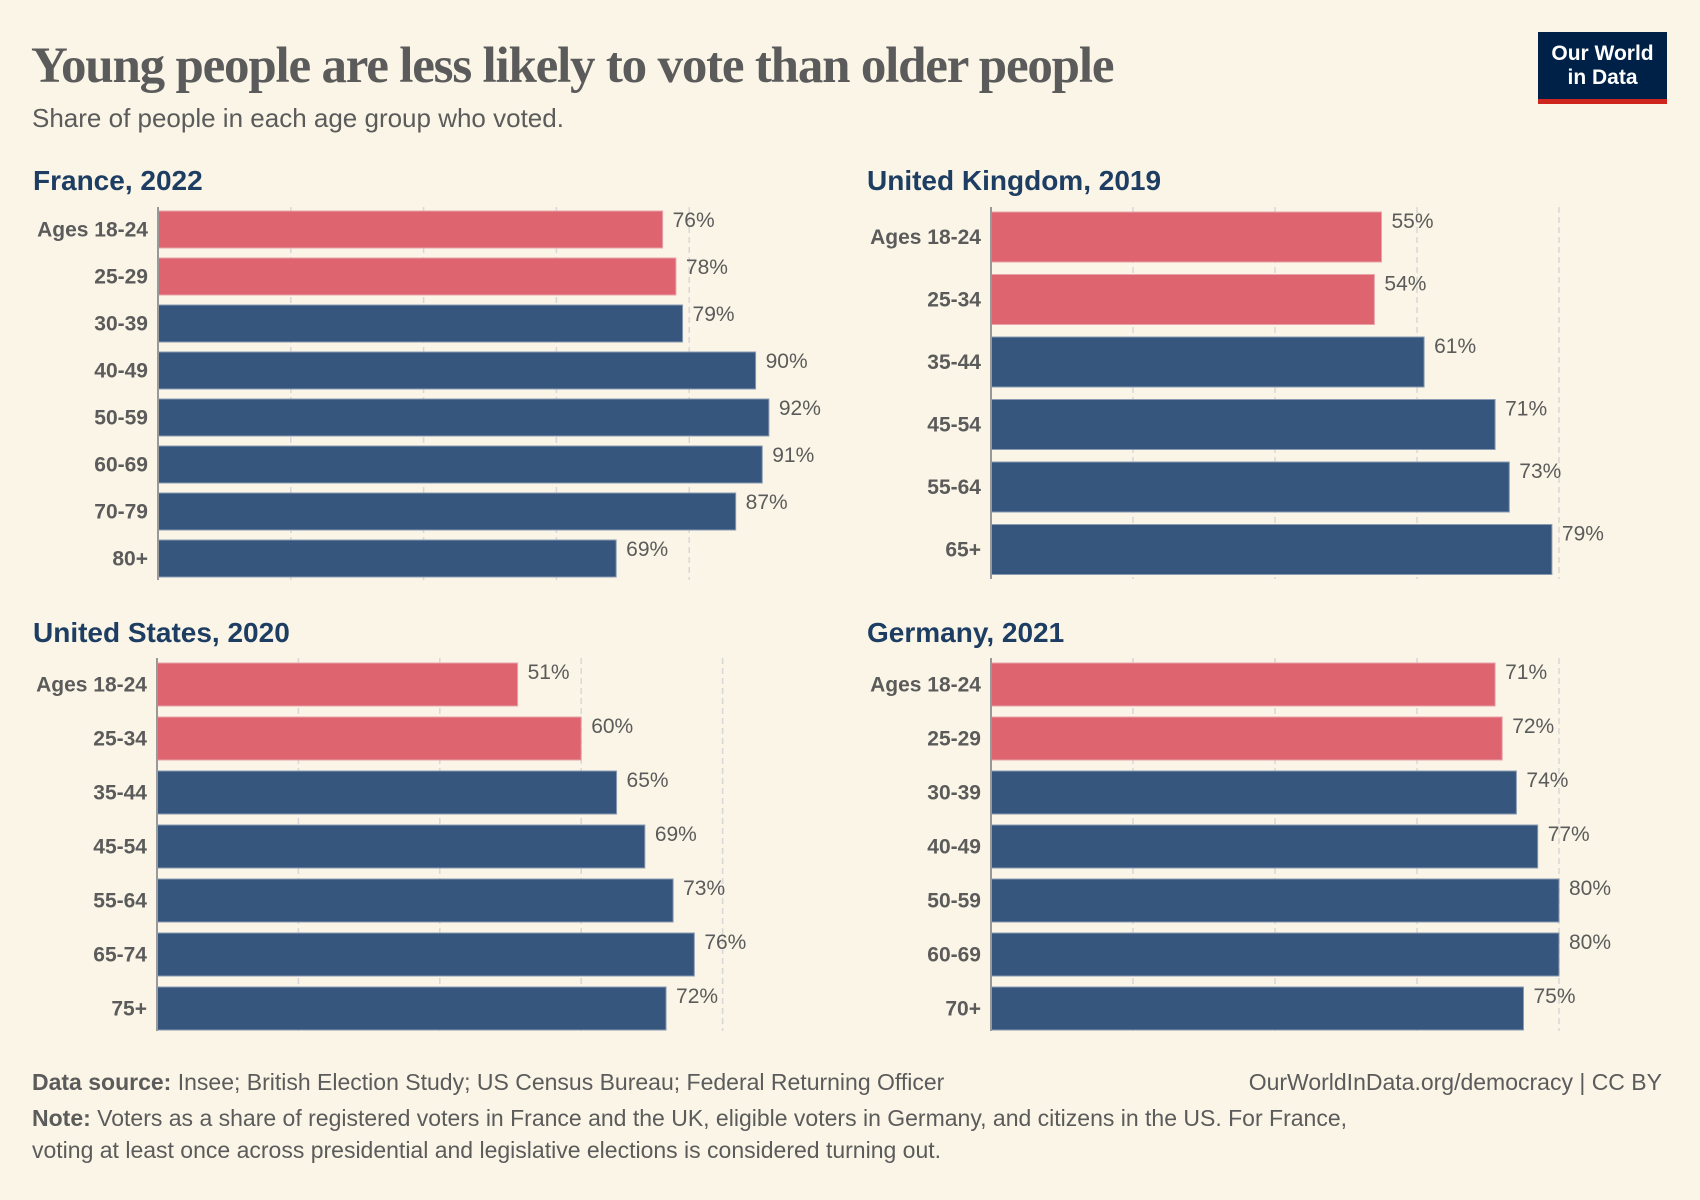  What do you see at coordinates (1014, 180) in the screenshot?
I see `panel-title: United Kingdom, 2019` at bounding box center [1014, 180].